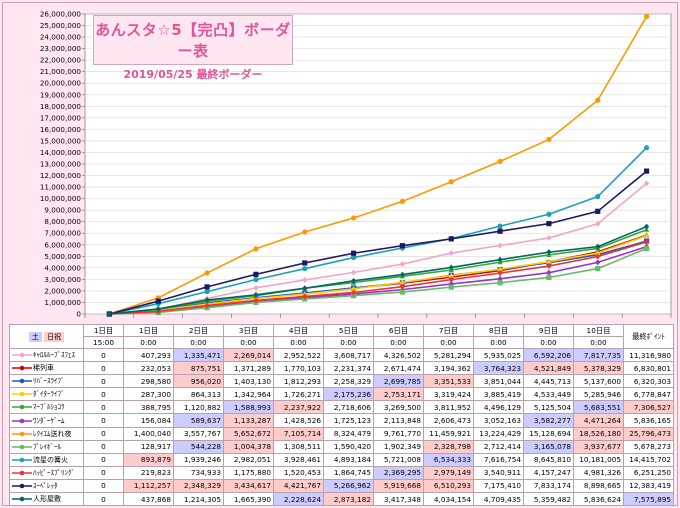 The width and height of the screenshot is (680, 508). What do you see at coordinates (348, 381) in the screenshot?
I see `data-cell: 2,258,329` at bounding box center [348, 381].